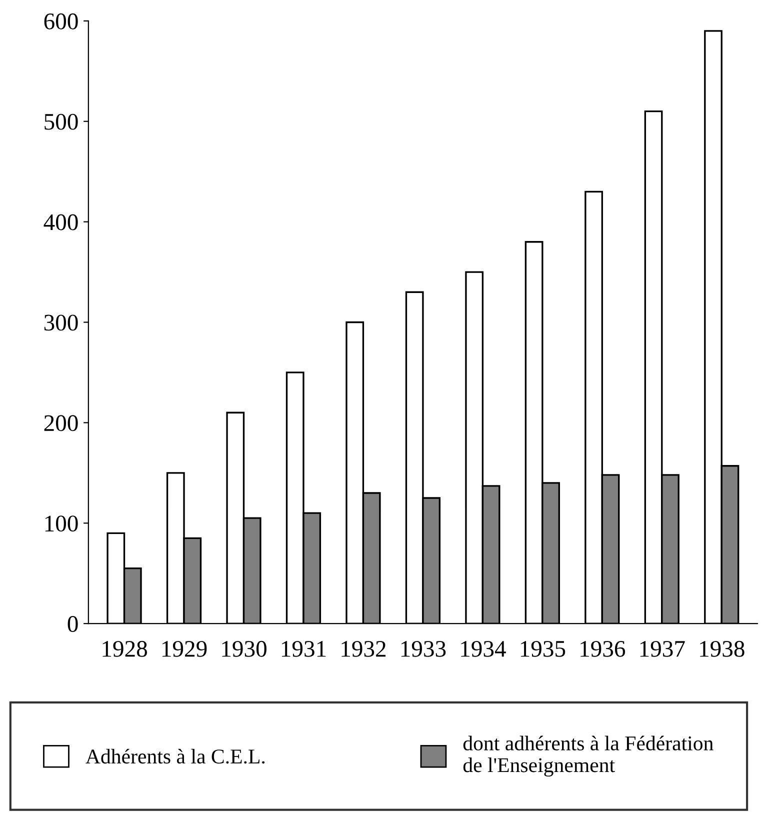 The image size is (769, 837). Describe the element at coordinates (73, 624) in the screenshot. I see `y-tick-label: 0` at that location.